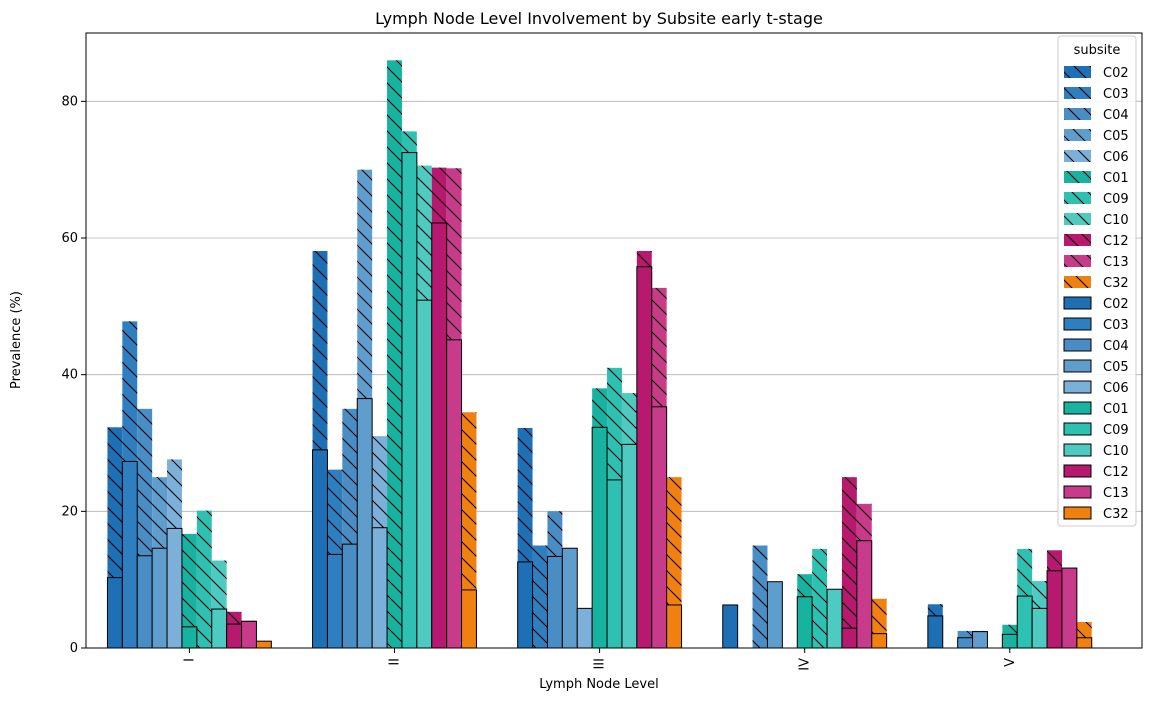  I want to click on legend-label-C04: C04, so click(1116, 115).